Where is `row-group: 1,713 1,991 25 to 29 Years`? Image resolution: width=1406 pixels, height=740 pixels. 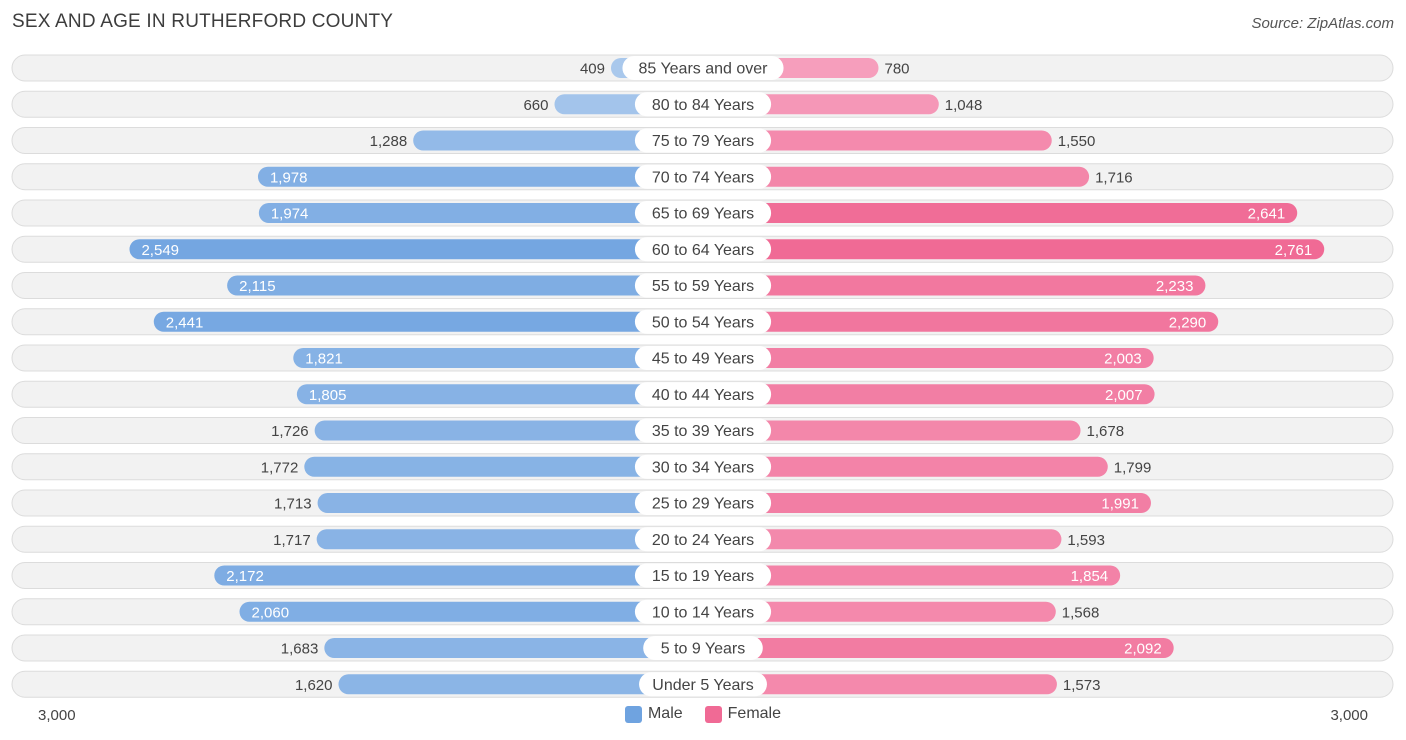
row-group: 1,713 1,991 25 to 29 Years is located at coordinates (702, 503).